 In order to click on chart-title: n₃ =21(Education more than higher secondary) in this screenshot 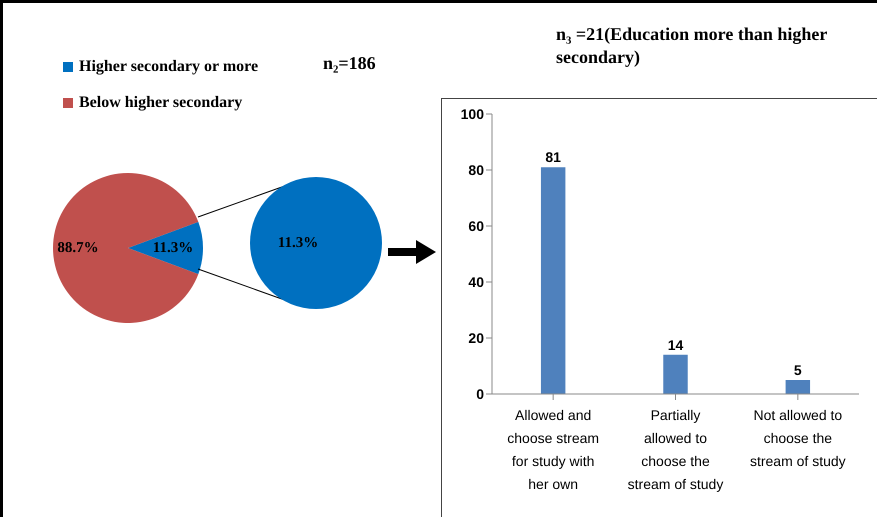, I will do `click(692, 46)`.